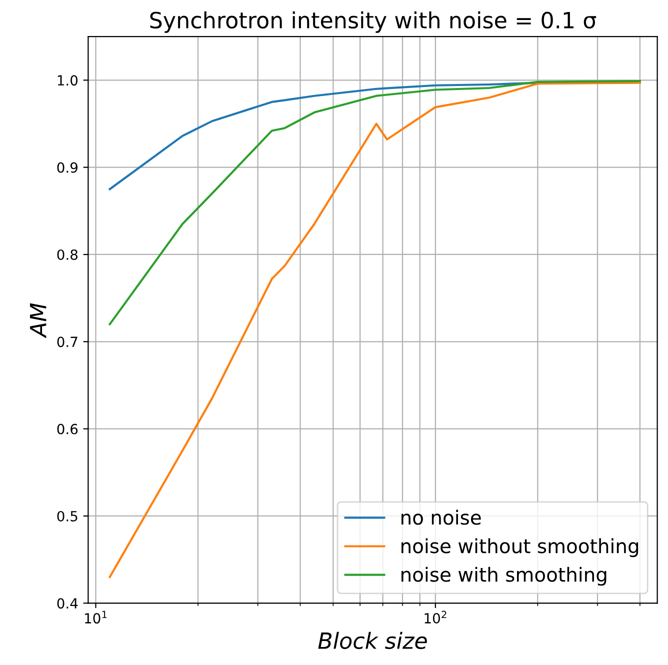  I want to click on y-axis-title: AM, so click(38, 320).